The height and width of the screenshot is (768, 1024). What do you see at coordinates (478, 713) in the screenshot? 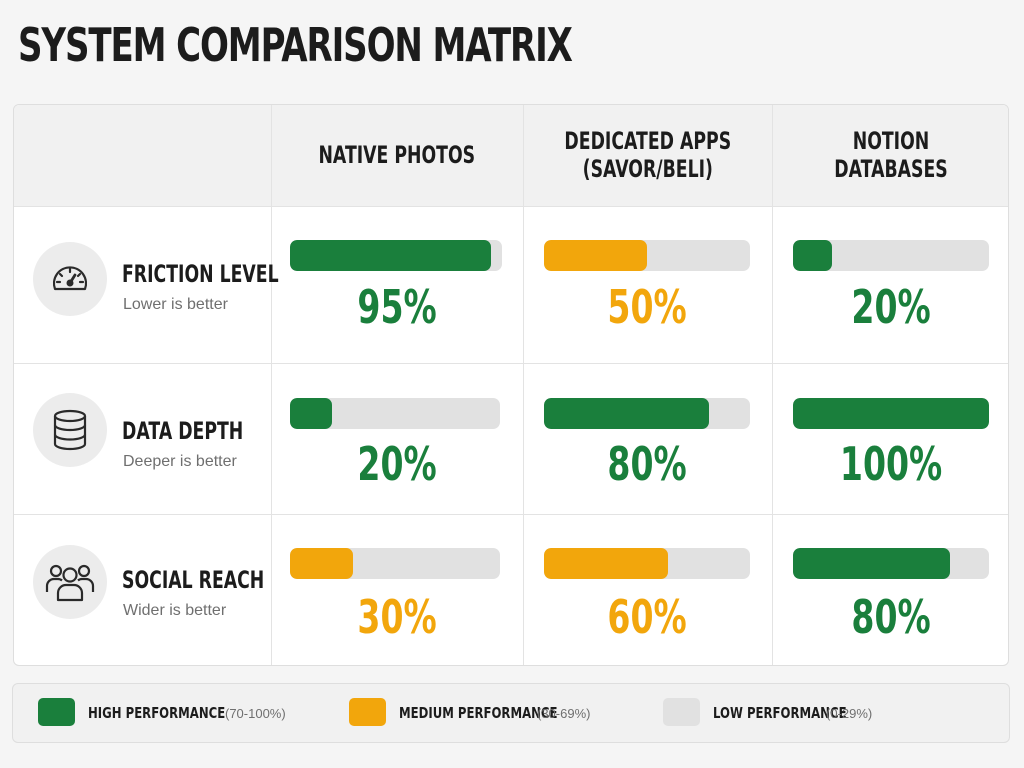
I see `legend-label: MEDIUM PERFORMANCE` at bounding box center [478, 713].